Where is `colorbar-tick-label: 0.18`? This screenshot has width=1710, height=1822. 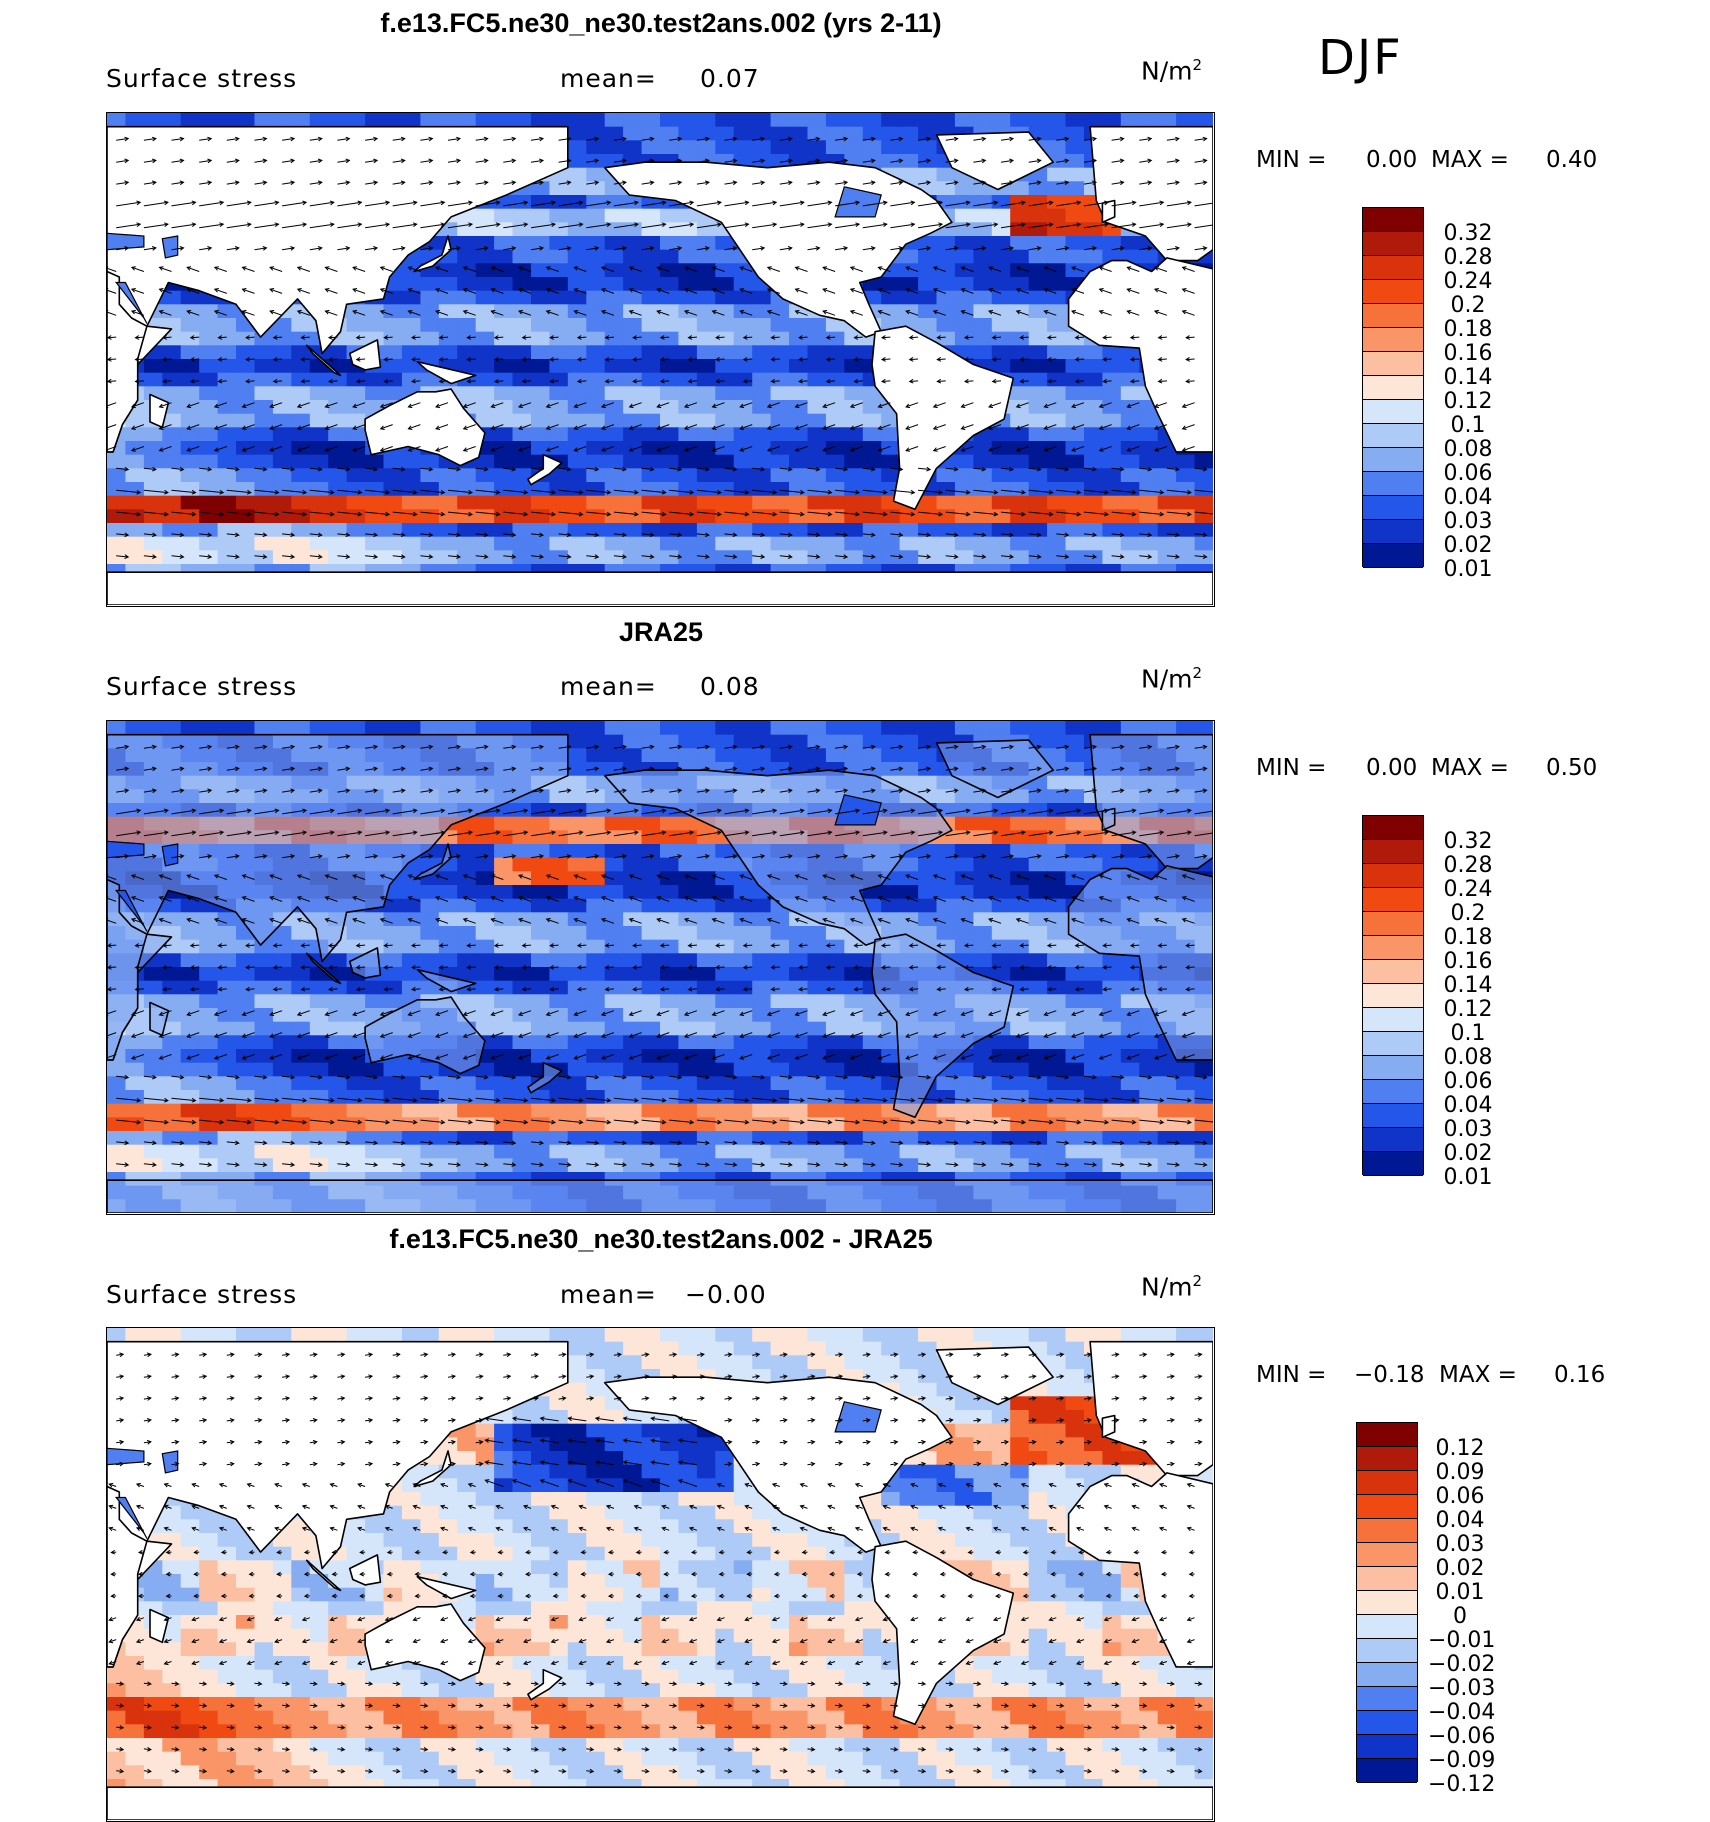 colorbar-tick-label: 0.18 is located at coordinates (1468, 329).